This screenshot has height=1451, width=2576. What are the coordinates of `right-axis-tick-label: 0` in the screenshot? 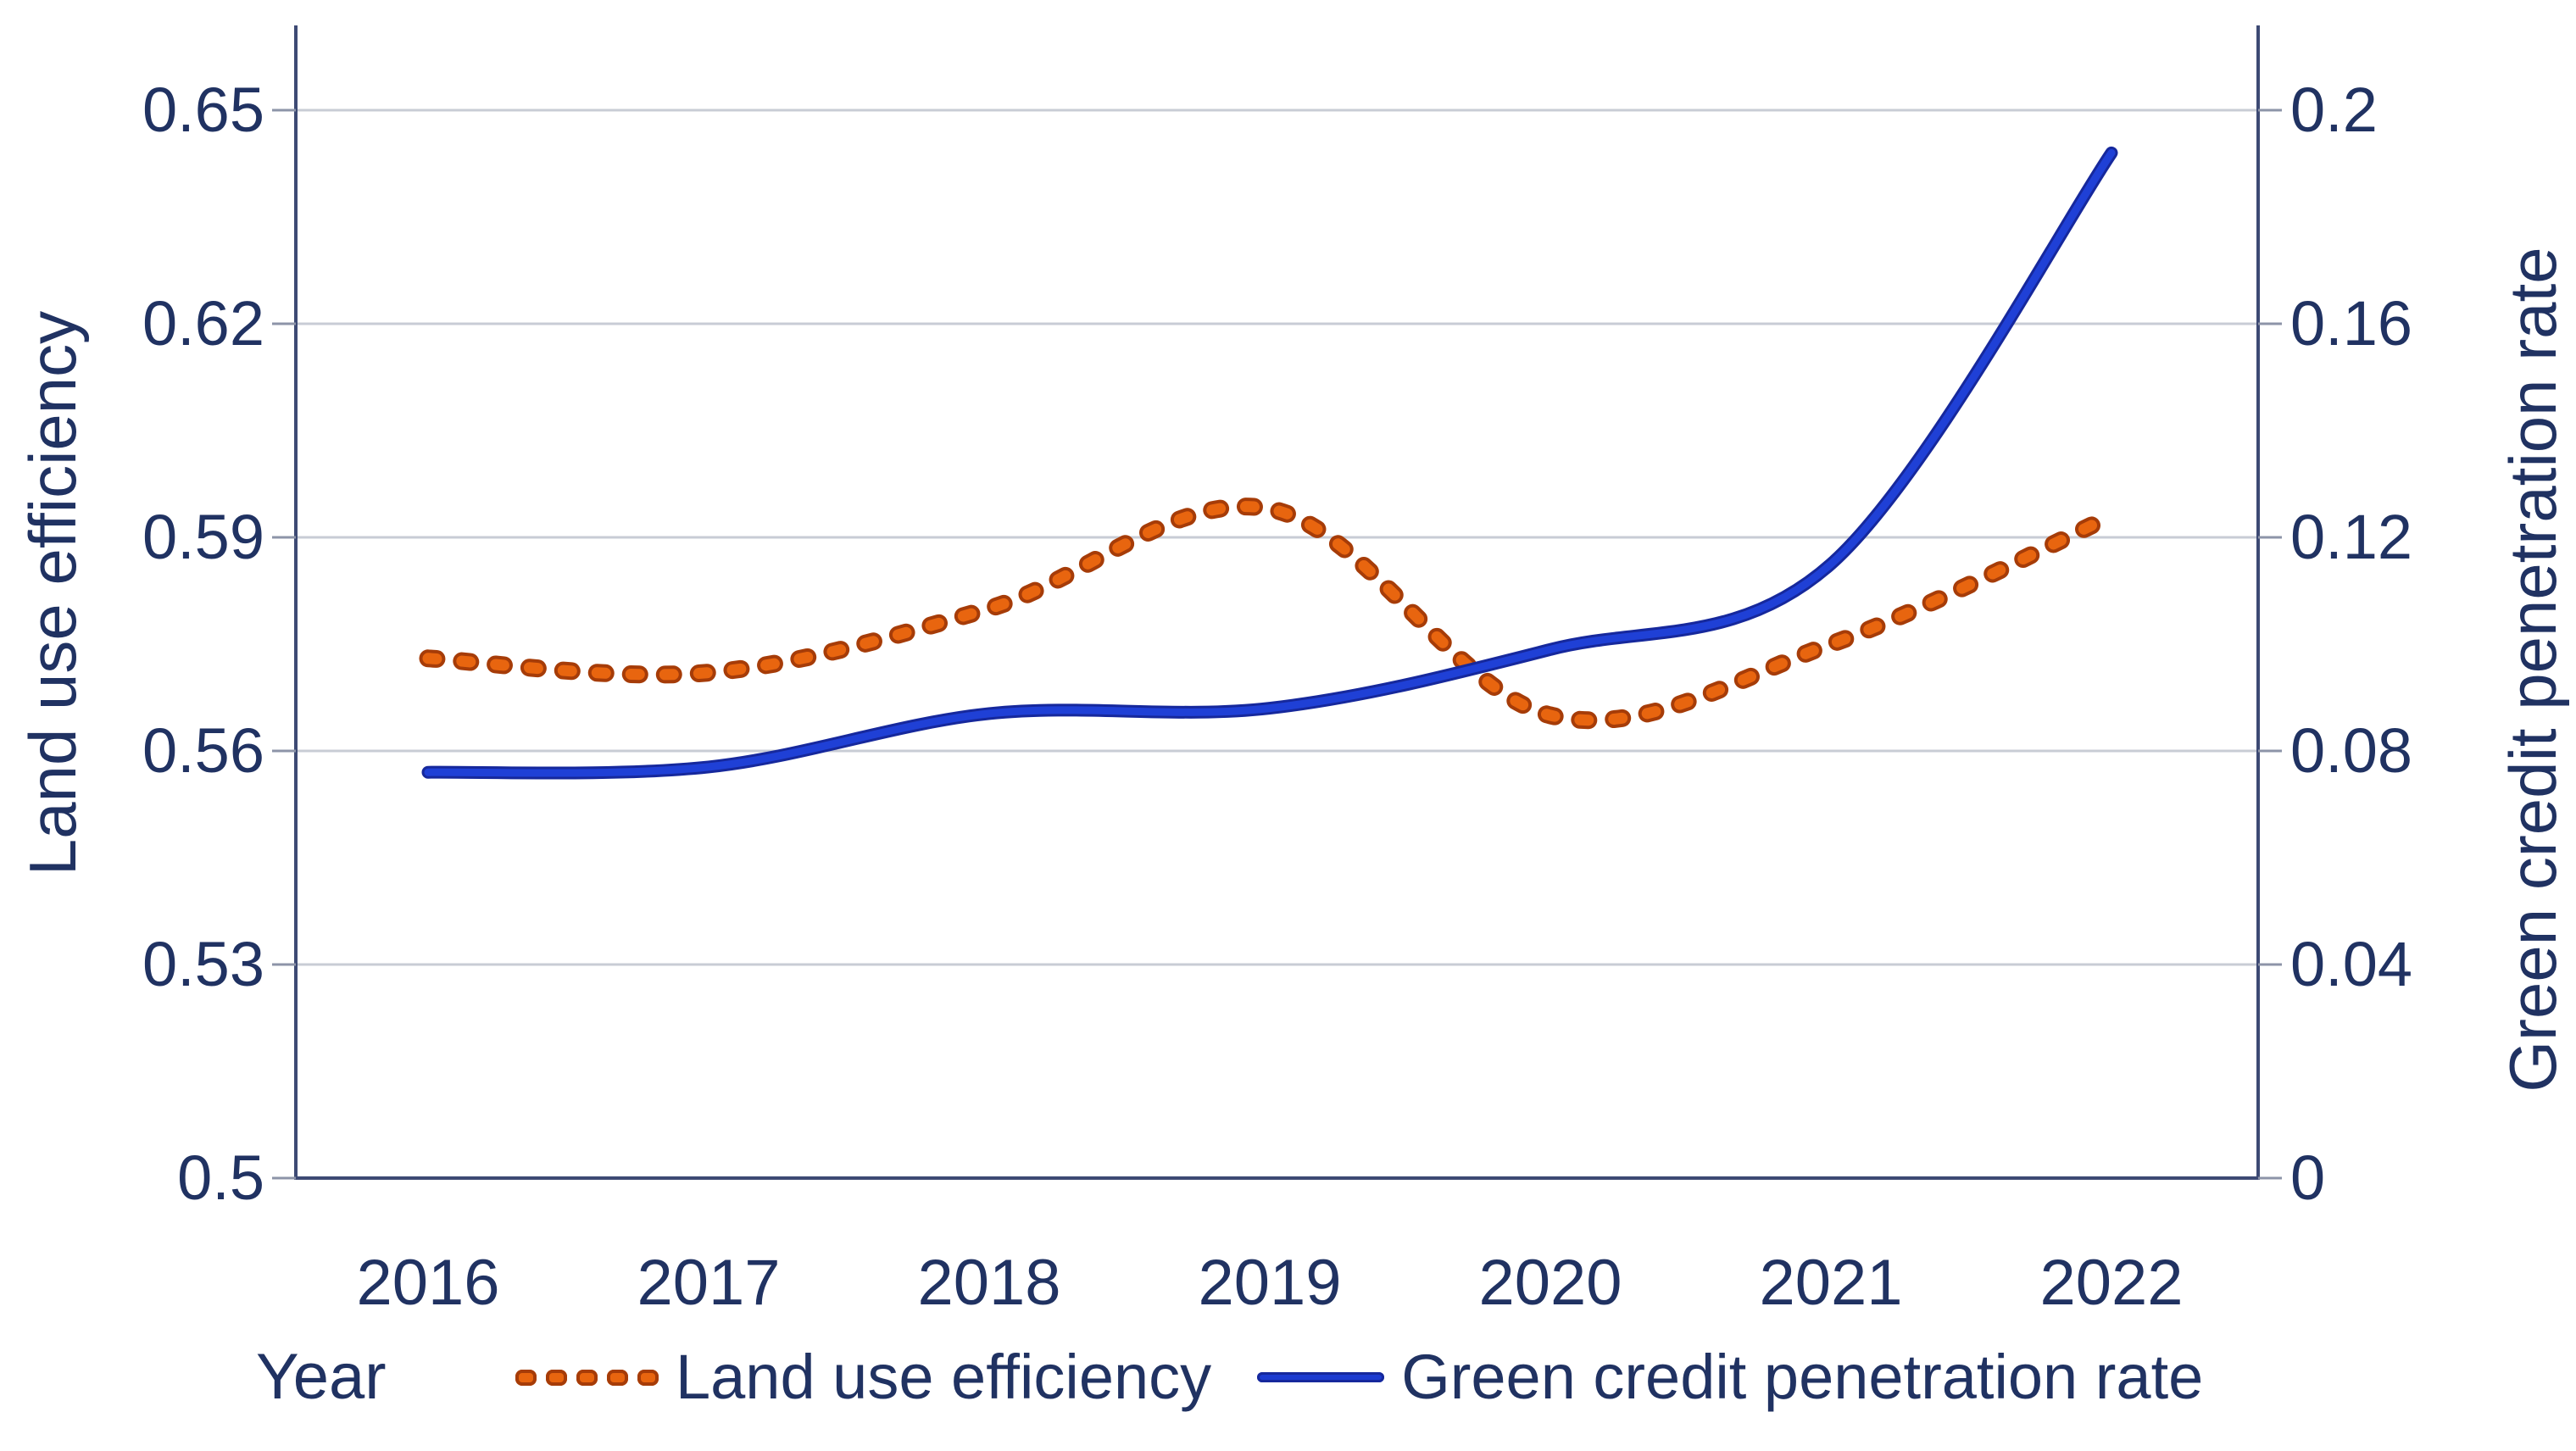 It's located at (2308, 1178).